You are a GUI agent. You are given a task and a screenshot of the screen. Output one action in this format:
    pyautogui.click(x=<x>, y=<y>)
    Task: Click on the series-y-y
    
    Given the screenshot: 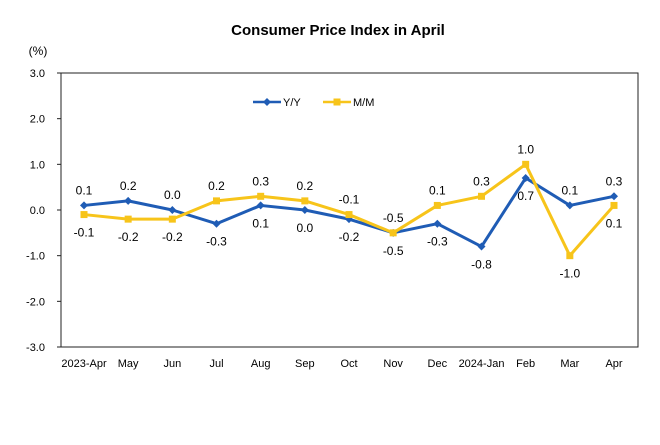 What is the action you would take?
    pyautogui.click(x=349, y=212)
    